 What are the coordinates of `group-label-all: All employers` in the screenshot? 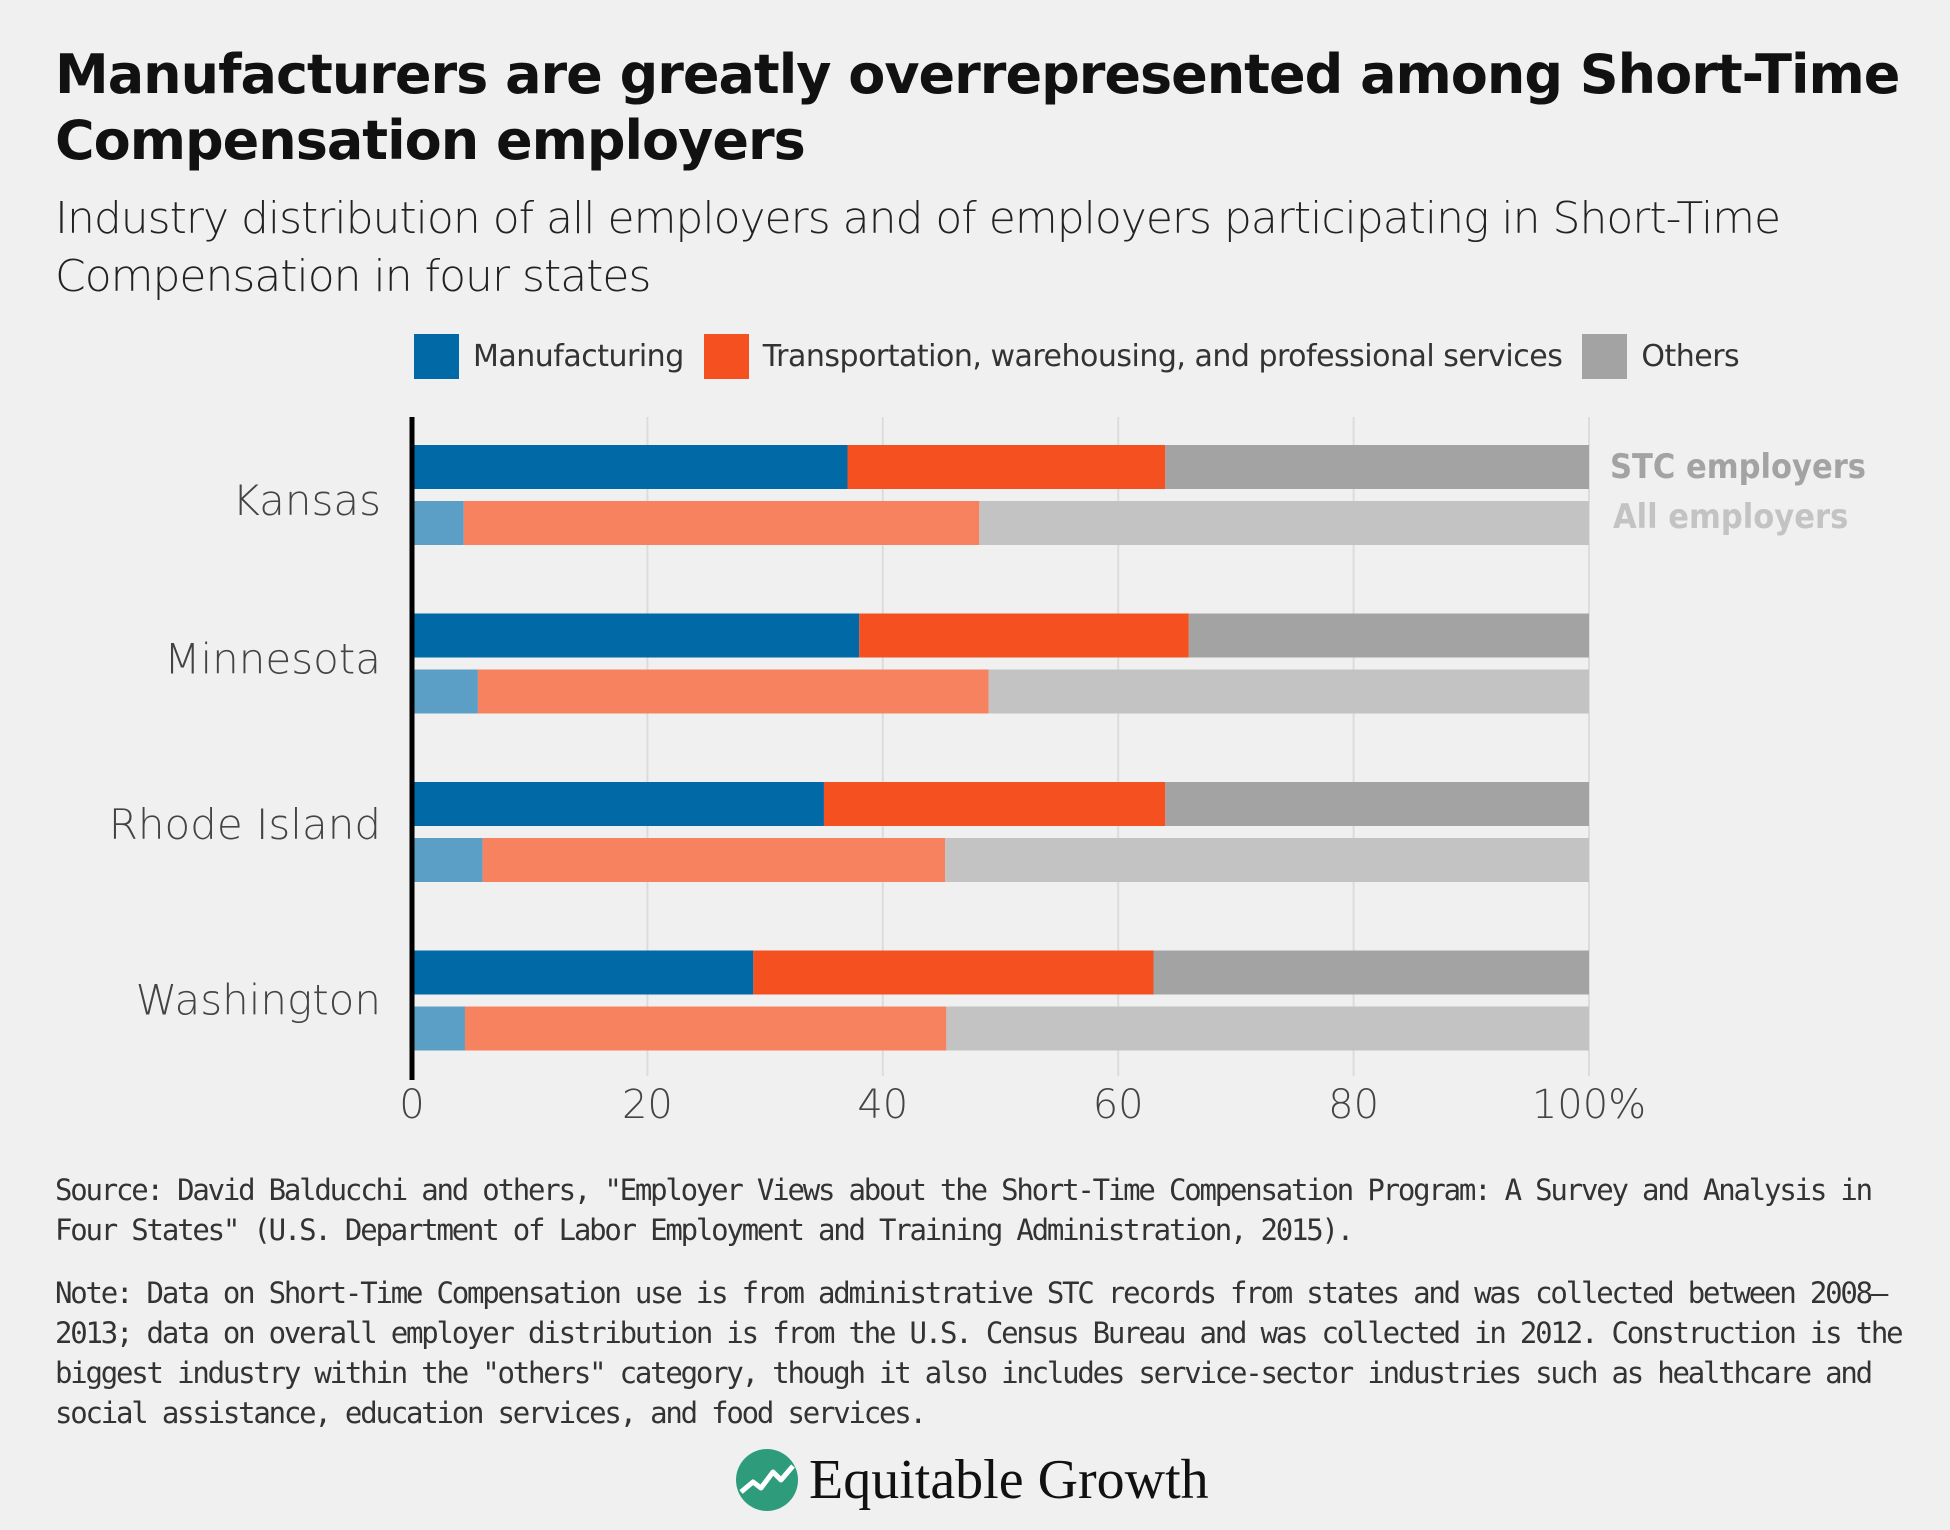 It's located at (1730, 517).